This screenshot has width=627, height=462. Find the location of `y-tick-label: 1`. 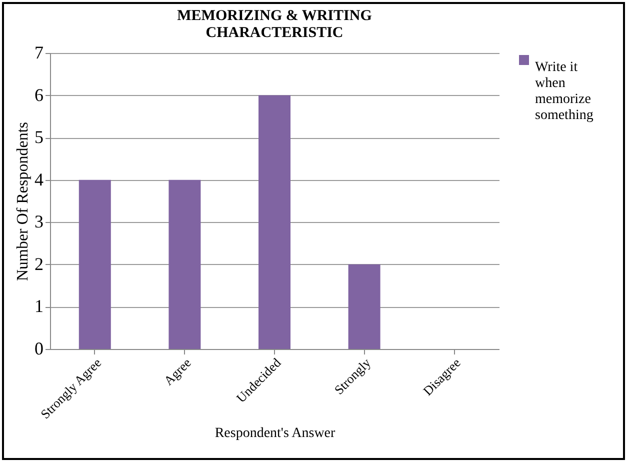

y-tick-label: 1 is located at coordinates (39, 306).